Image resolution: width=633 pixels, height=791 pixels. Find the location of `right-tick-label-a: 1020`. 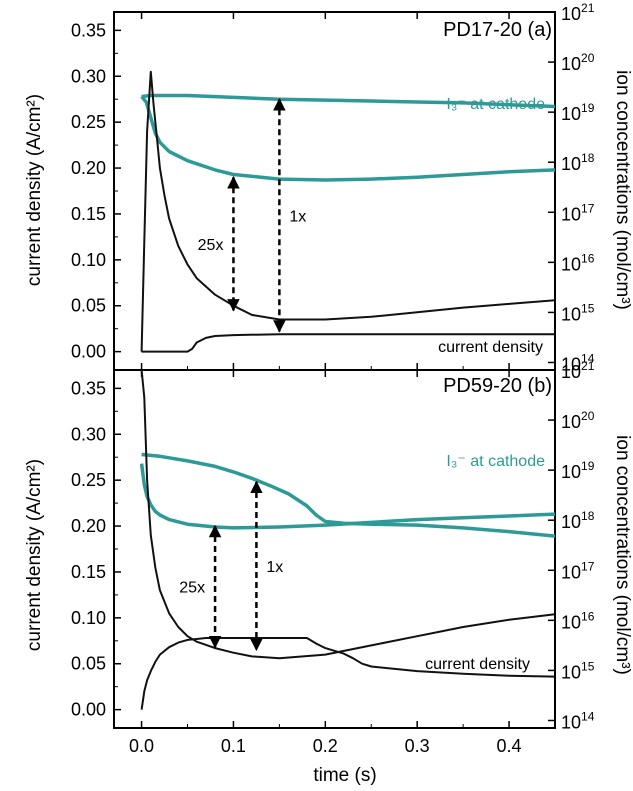

right-tick-label-a: 1020 is located at coordinates (578, 62).